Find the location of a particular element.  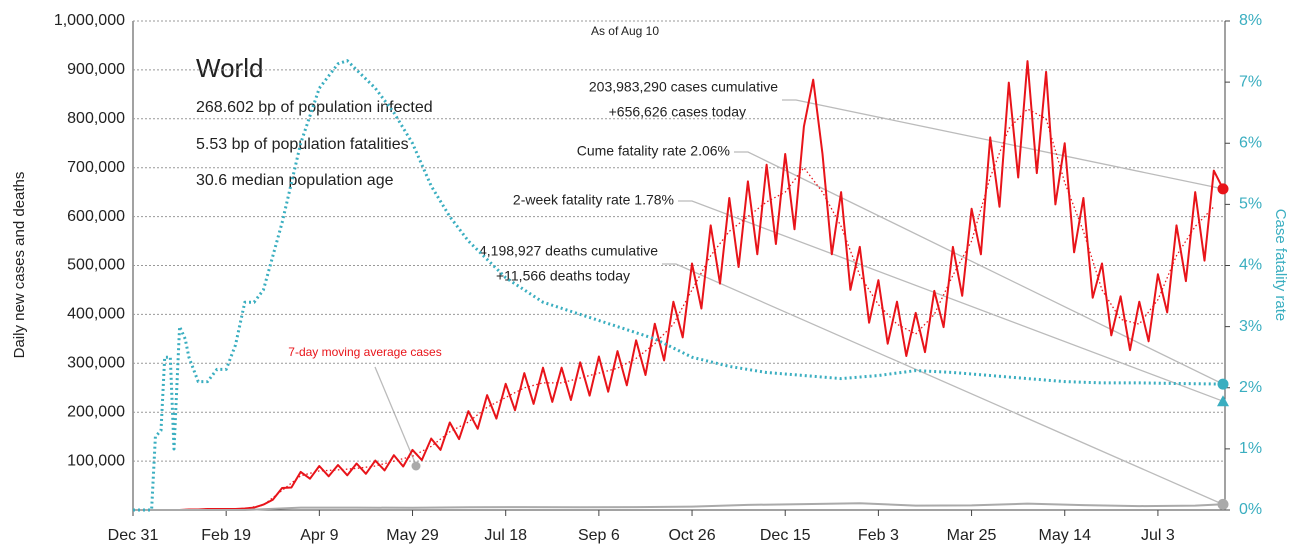

y-tick-label: 900,000 is located at coordinates (96, 69).